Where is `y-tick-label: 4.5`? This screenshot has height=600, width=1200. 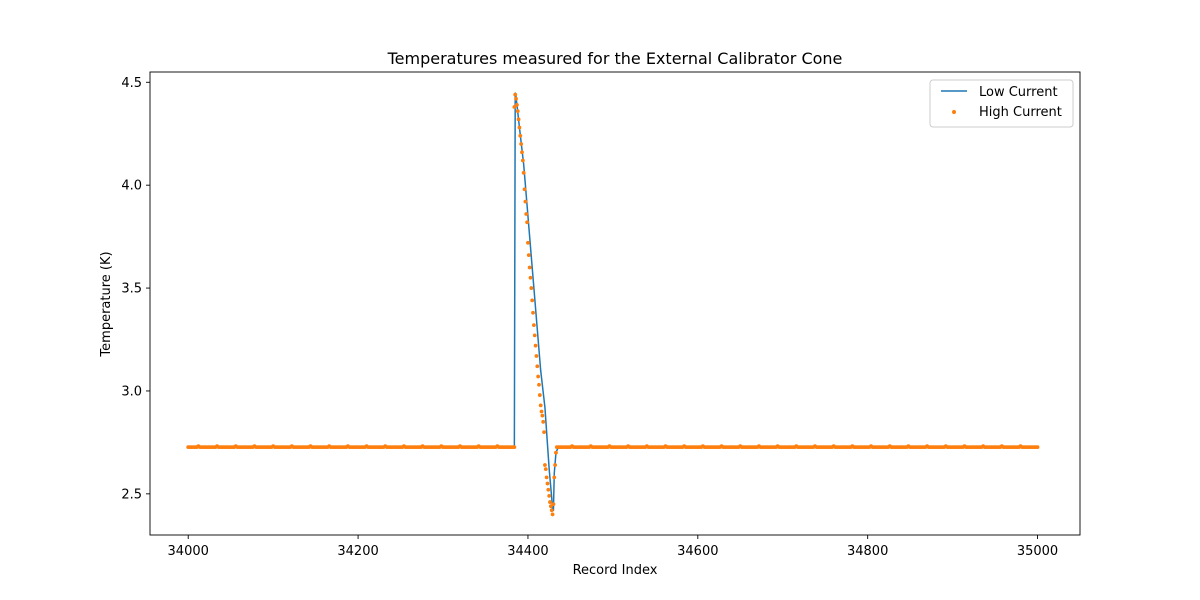
y-tick-label: 4.5 is located at coordinates (131, 83).